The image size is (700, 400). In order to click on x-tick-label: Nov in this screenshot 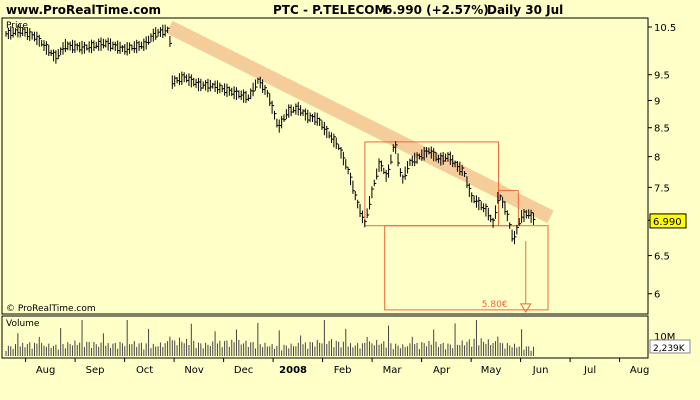, I will do `click(194, 370)`.